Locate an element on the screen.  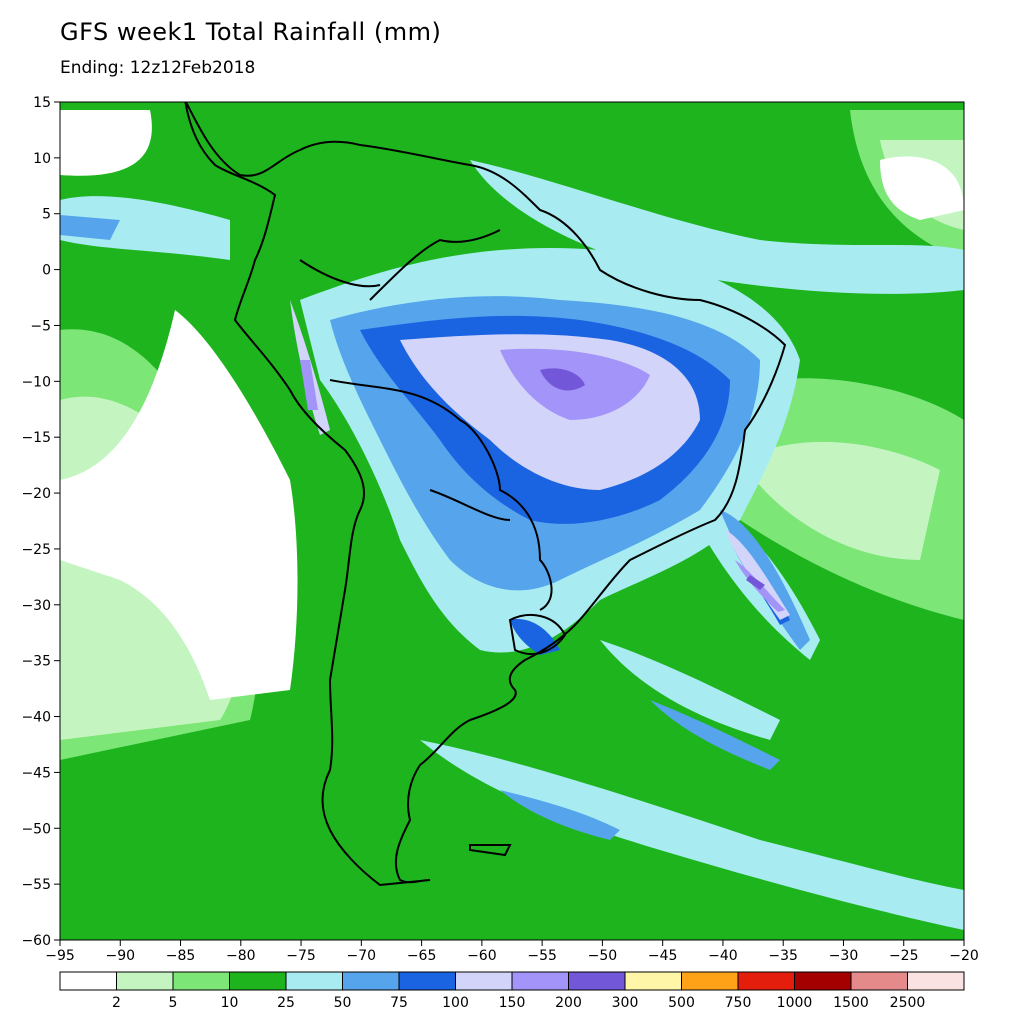
lat-tick-label: −35 is located at coordinates (36, 662).